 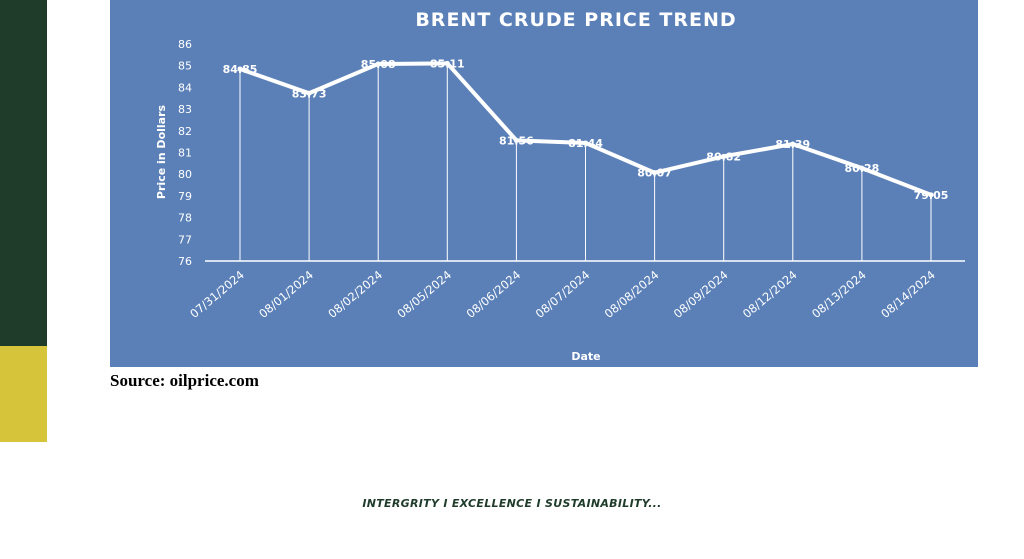 I want to click on data-label: 80.07, so click(x=654, y=173).